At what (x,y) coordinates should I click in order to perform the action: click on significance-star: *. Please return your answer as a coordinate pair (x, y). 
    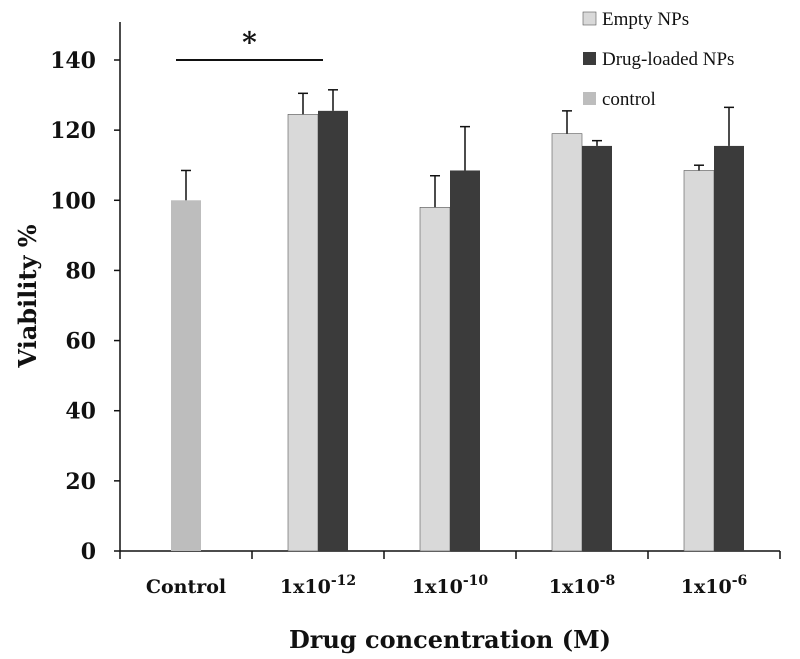
    Looking at the image, I should click on (249, 42).